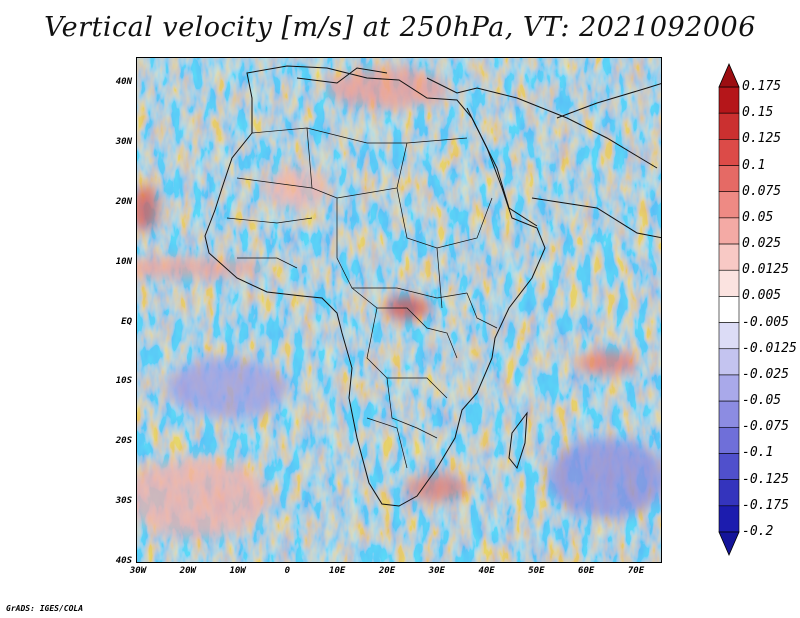 Image resolution: width=800 pixels, height=618 pixels. I want to click on lon-label: 20W, so click(187, 571).